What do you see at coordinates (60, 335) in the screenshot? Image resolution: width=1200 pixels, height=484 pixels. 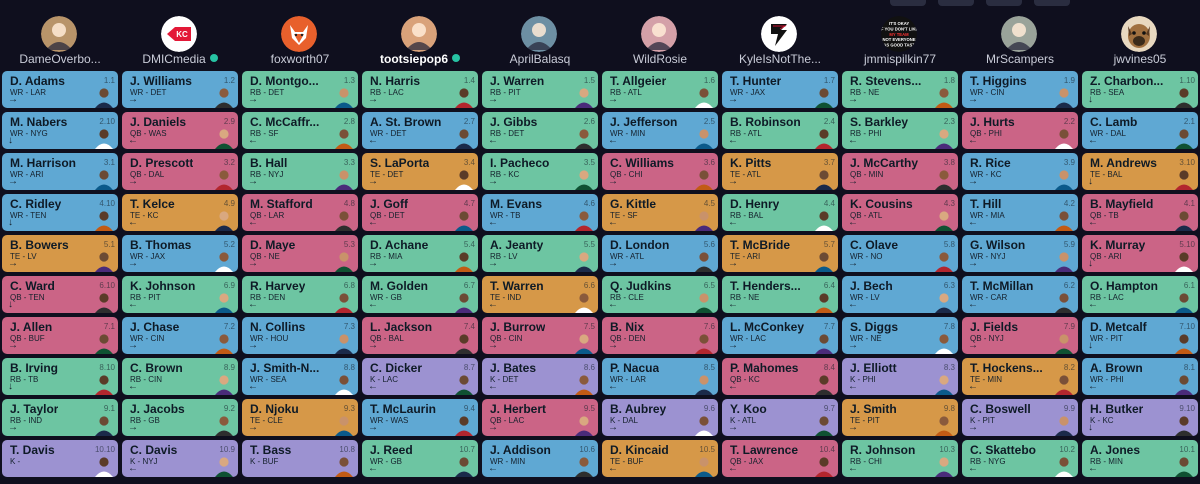 I see `draft-pick-cell: J. Allen 7.1 QB - BUF →` at bounding box center [60, 335].